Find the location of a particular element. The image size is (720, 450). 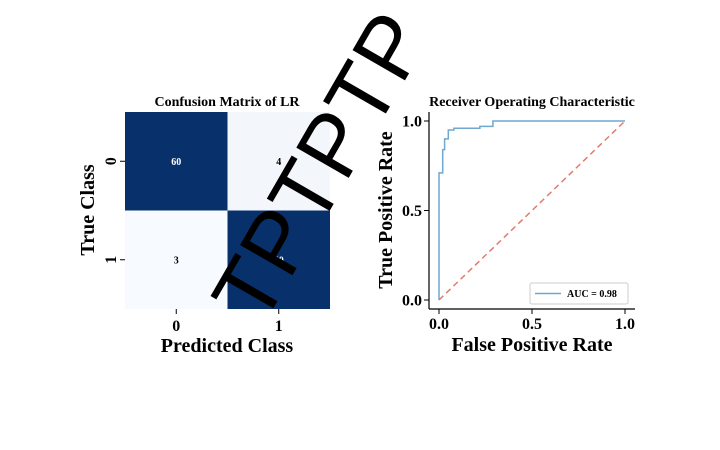

roc-ylabel: True Positive Rate is located at coordinates (386, 209).